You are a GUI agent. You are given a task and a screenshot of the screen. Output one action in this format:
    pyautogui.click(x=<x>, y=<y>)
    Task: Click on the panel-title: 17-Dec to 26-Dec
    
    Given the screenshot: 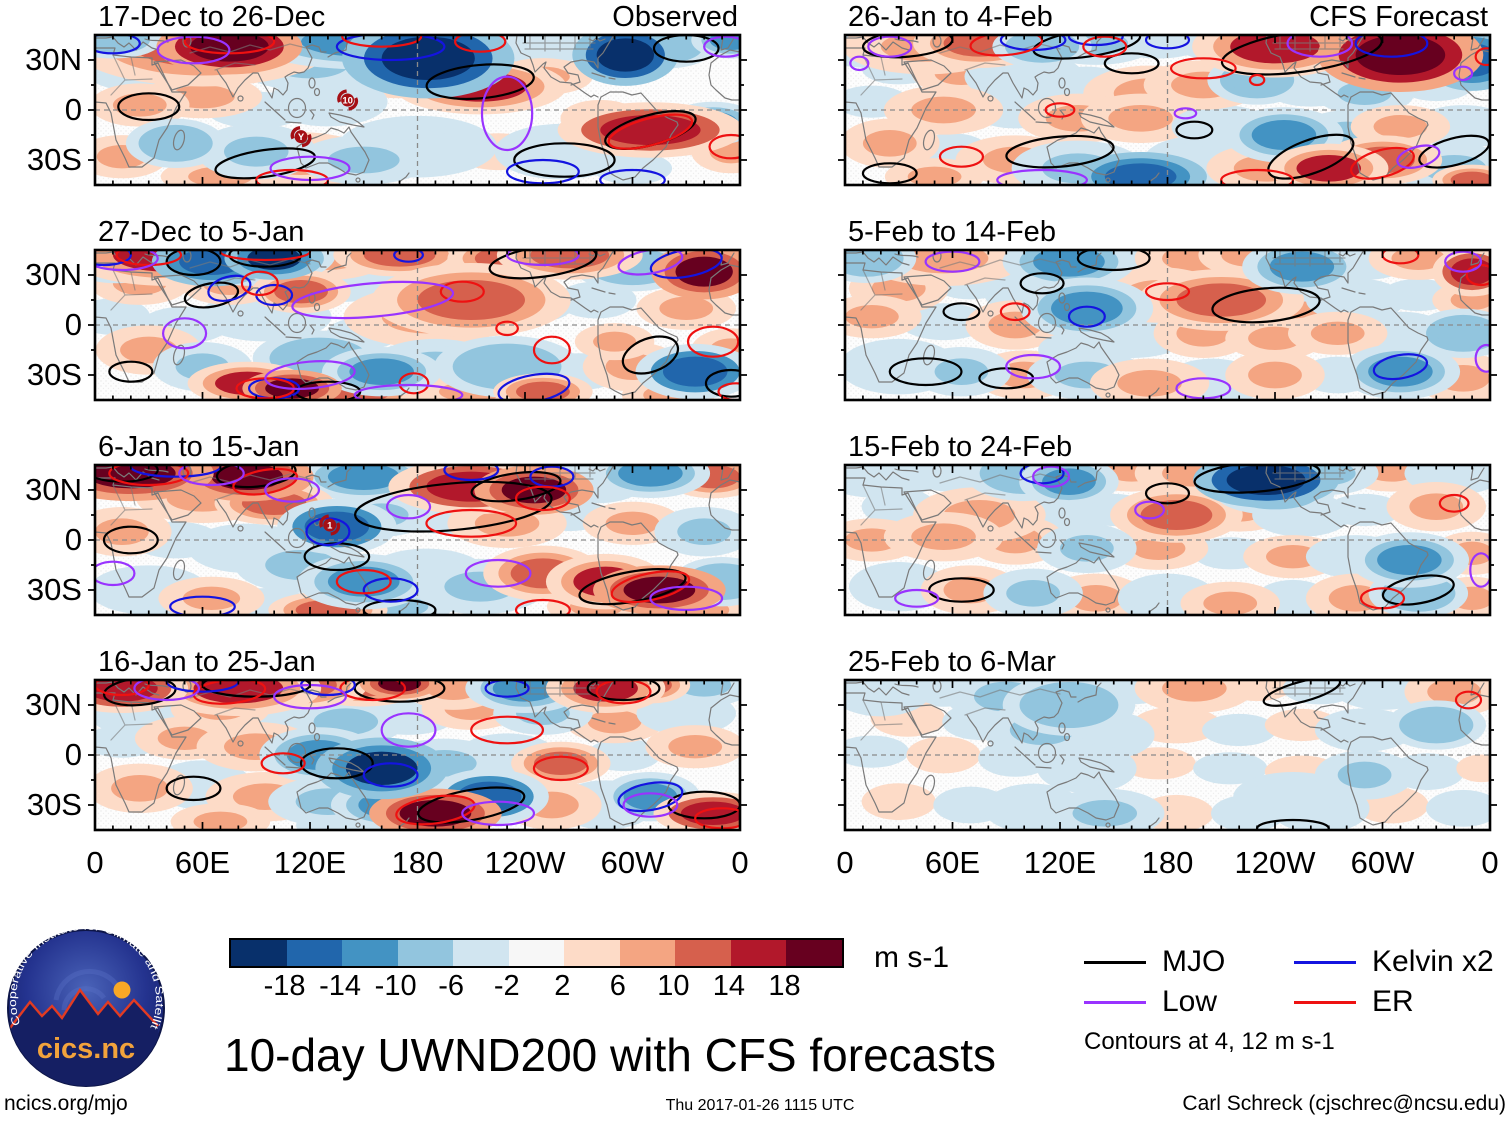 What is the action you would take?
    pyautogui.click(x=212, y=17)
    